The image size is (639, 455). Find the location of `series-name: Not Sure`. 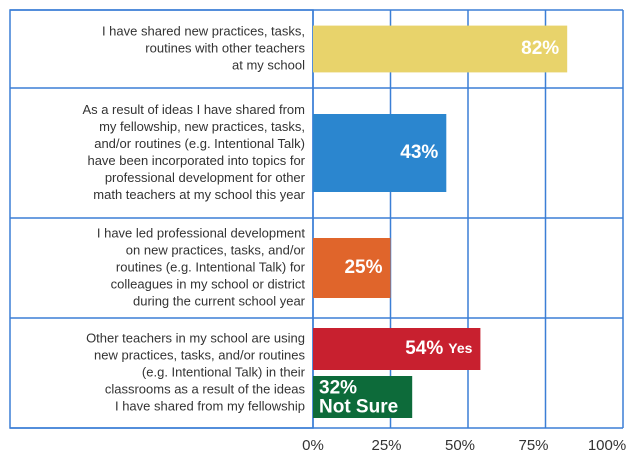

series-name: Not Sure is located at coordinates (358, 407).